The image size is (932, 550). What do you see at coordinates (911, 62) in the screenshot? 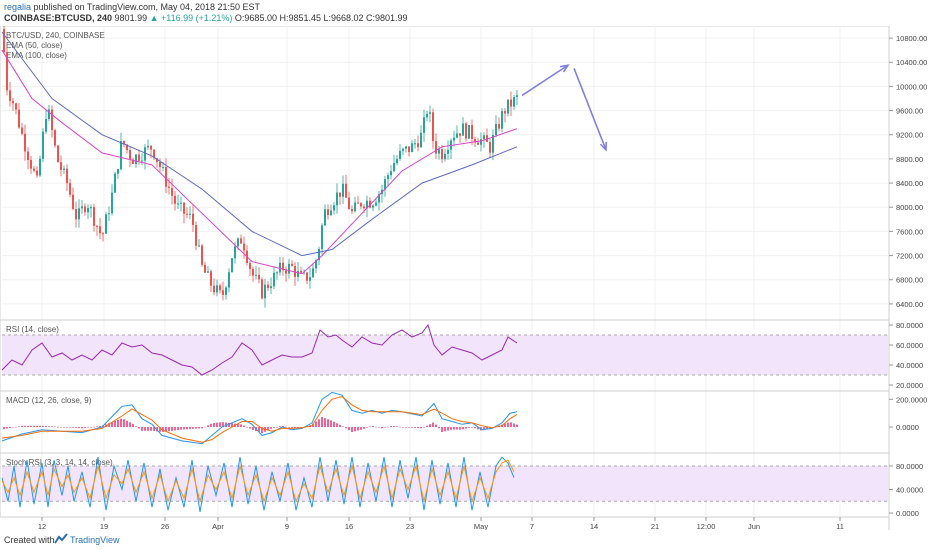
I see `price-y-tick-label-1: 10400.00` at bounding box center [911, 62].